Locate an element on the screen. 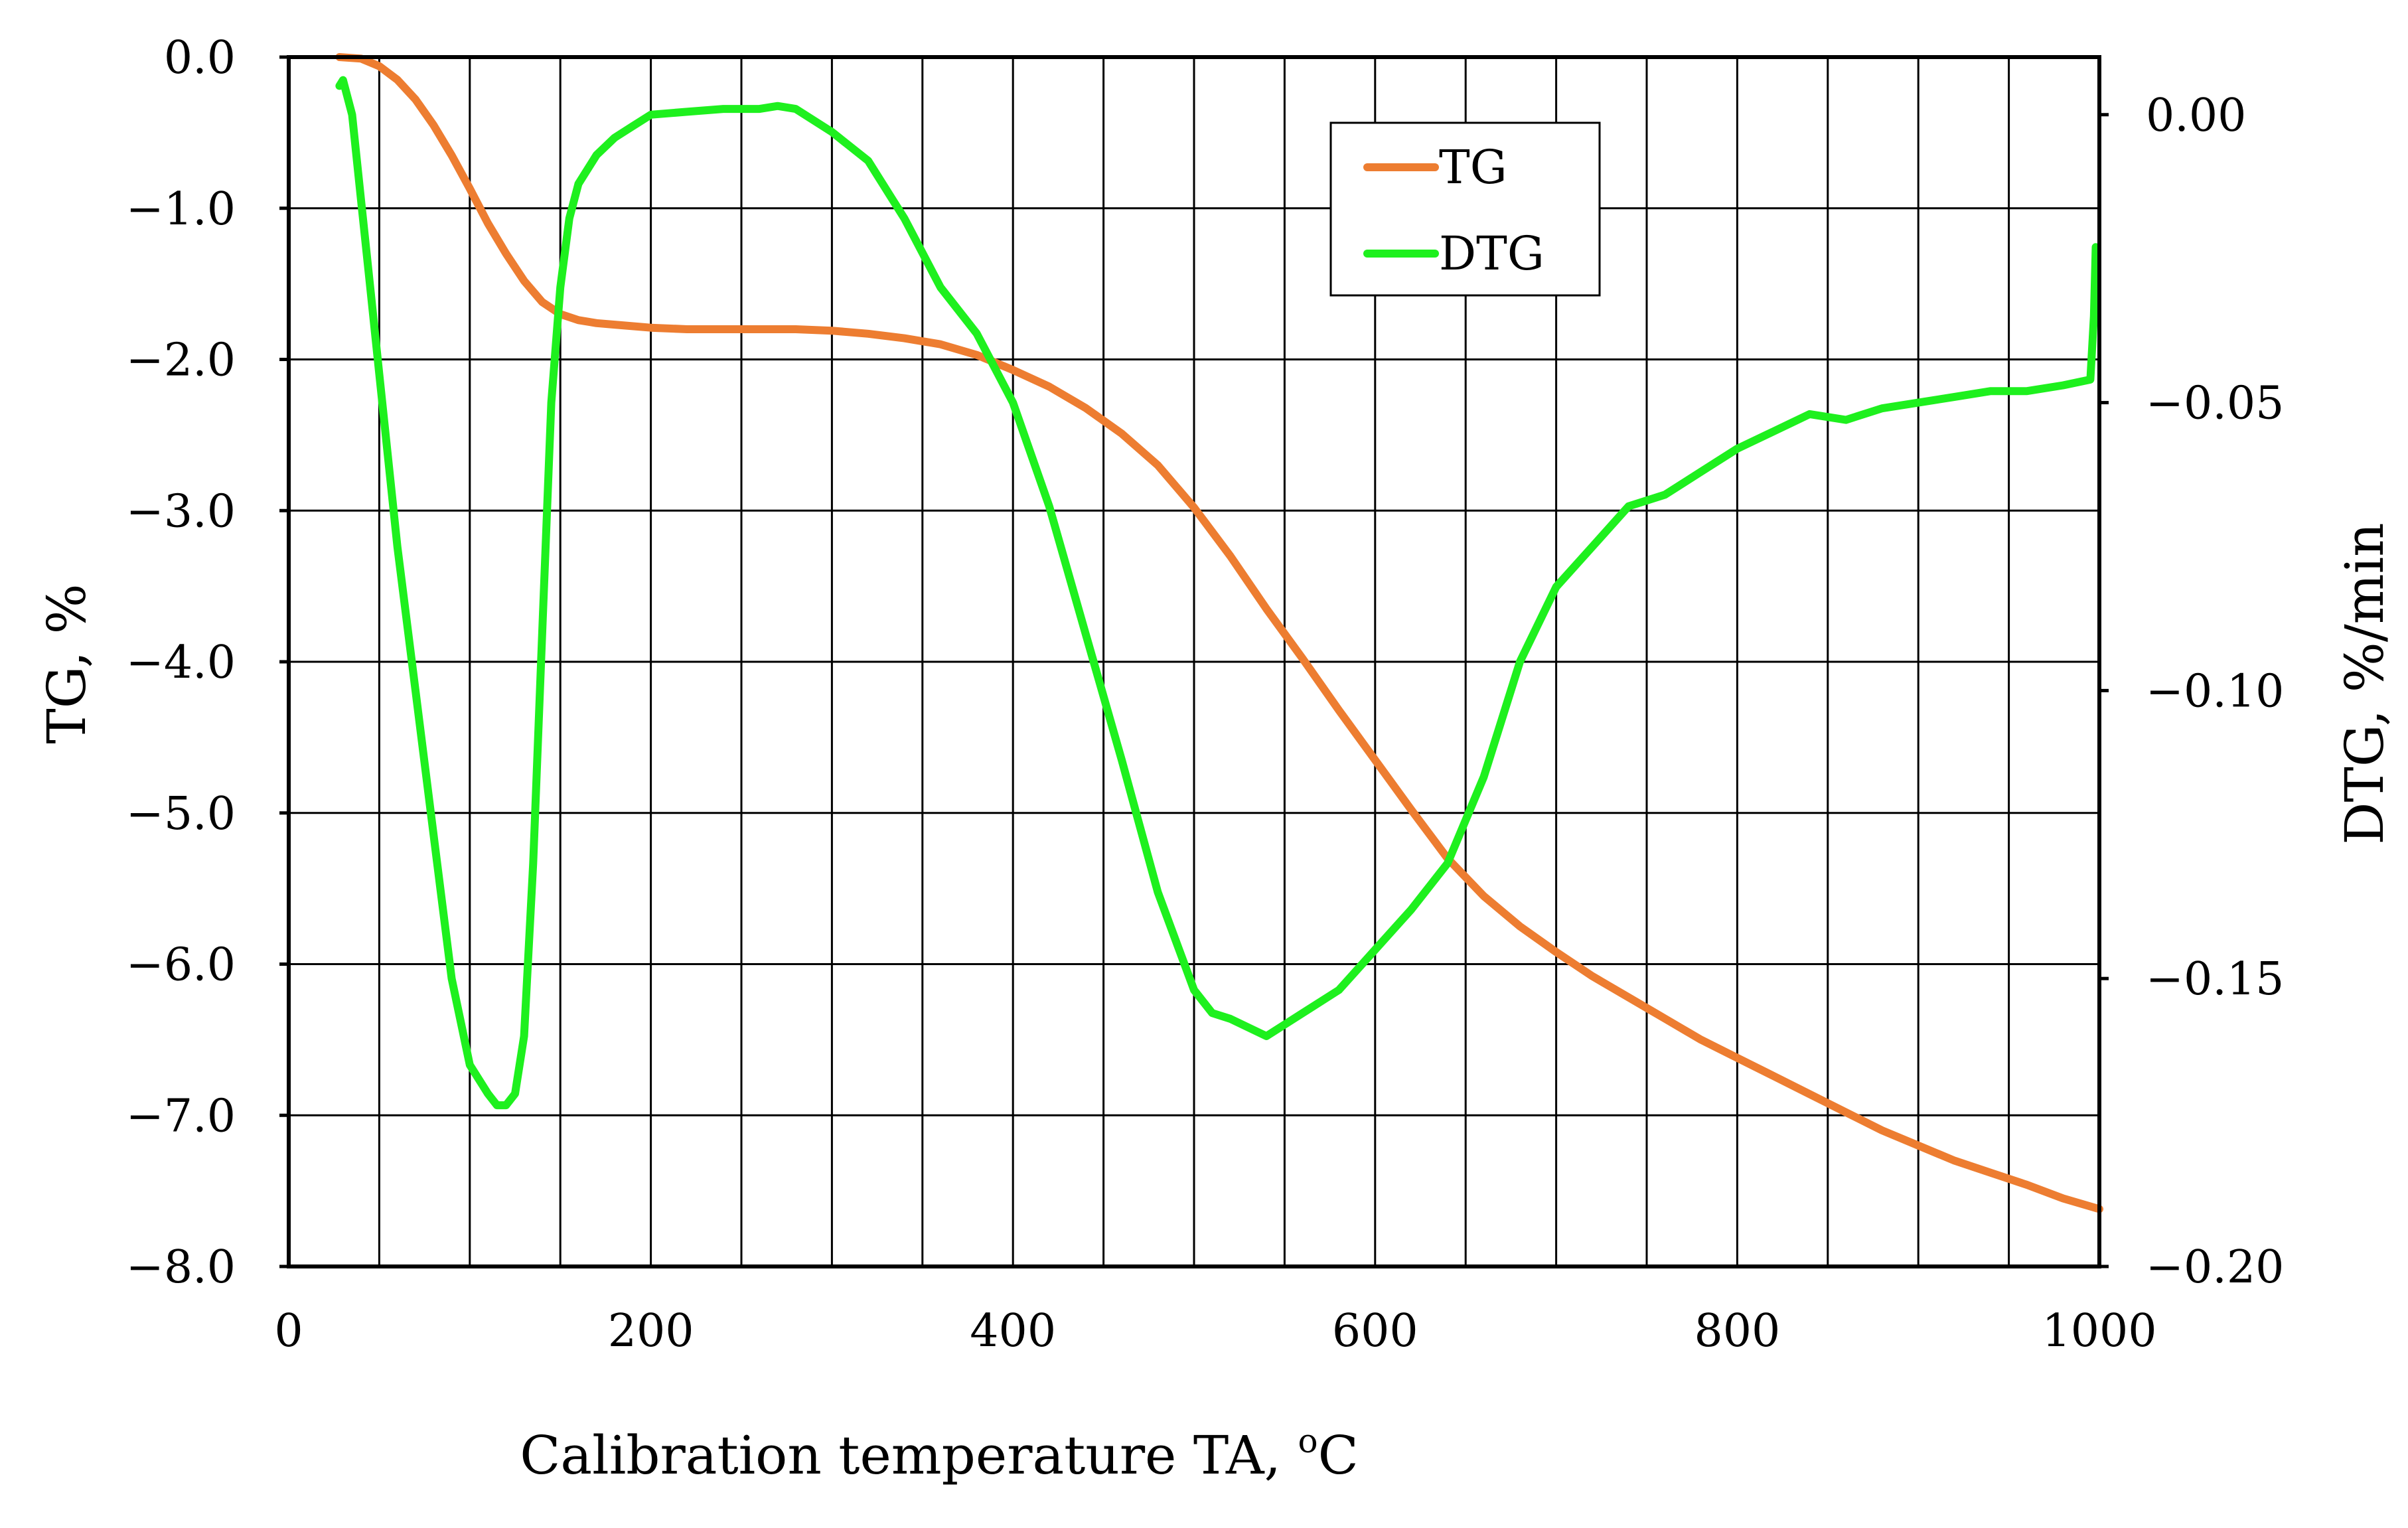 This screenshot has width=2408, height=1528. y-tick-label: −8.0 is located at coordinates (181, 1267).